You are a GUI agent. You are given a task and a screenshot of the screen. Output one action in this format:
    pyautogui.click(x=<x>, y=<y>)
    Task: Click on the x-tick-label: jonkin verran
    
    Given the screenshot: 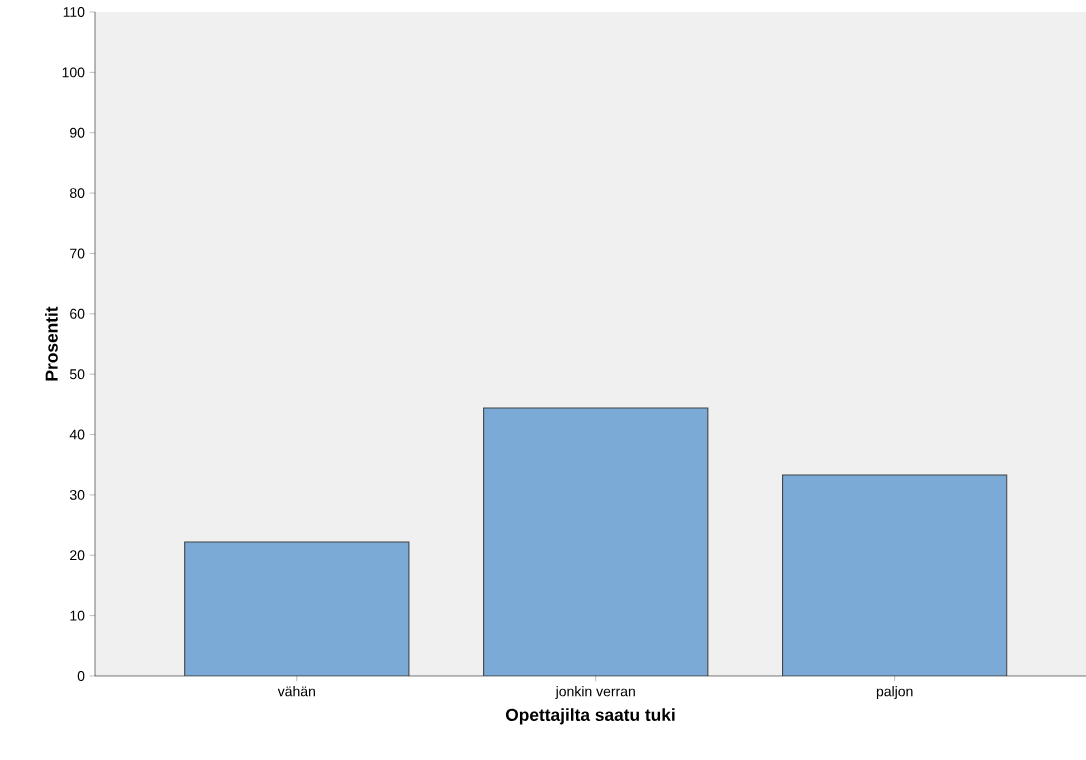 What is the action you would take?
    pyautogui.click(x=595, y=693)
    